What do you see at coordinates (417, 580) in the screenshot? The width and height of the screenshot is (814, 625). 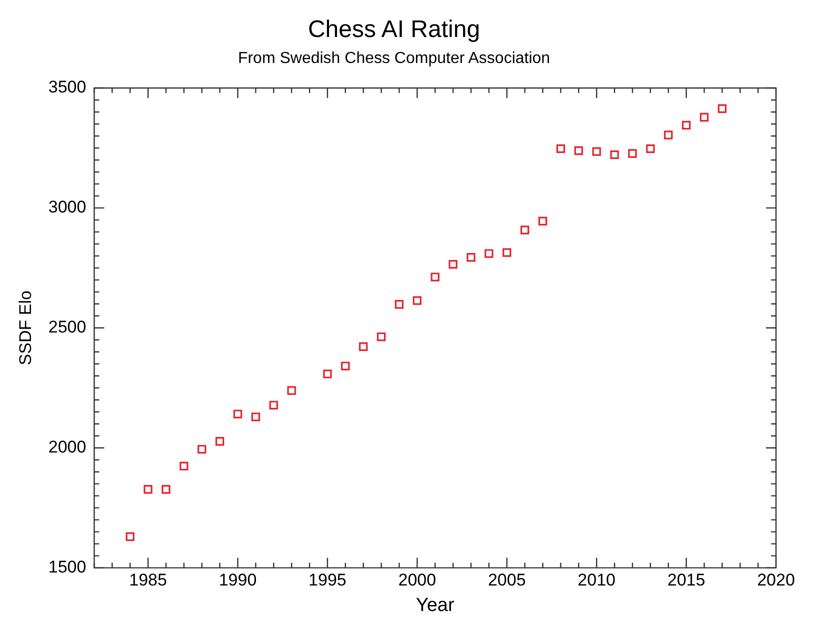 I see `x-tick-label: 2000` at bounding box center [417, 580].